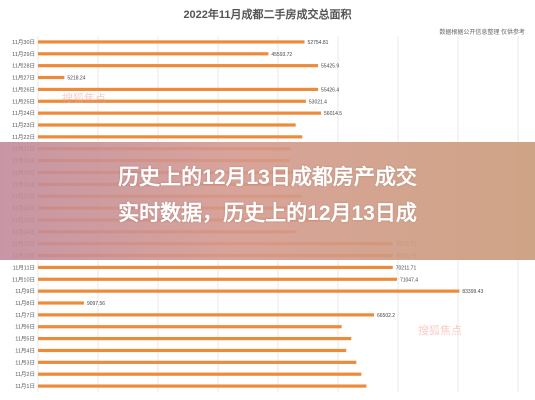 The image size is (535, 400). I want to click on y-tick-label: 11月22日, so click(23, 137).